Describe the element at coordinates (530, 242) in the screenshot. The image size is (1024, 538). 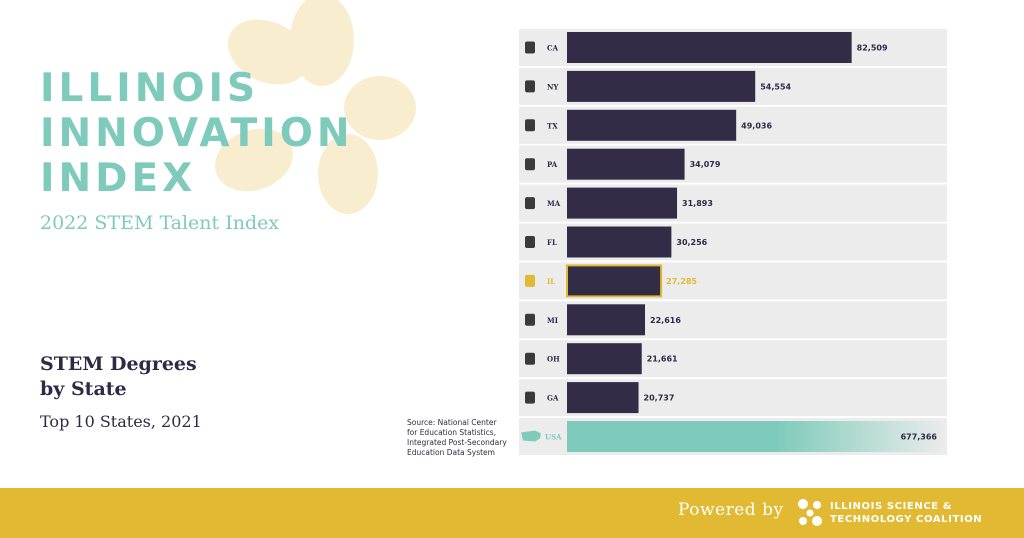
I see `florida-icon` at that location.